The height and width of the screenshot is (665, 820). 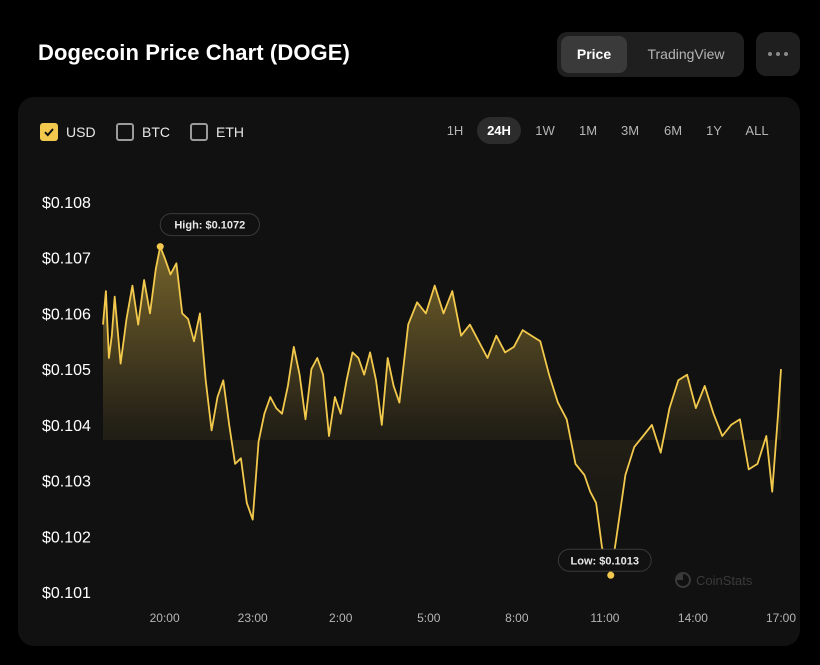 I want to click on more-horizontal-icon, so click(x=770, y=54).